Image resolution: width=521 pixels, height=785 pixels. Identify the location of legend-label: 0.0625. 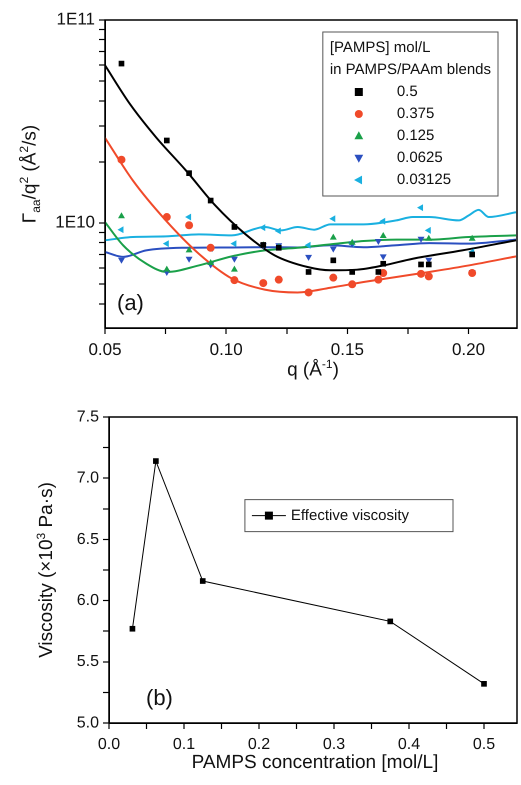
(419, 157).